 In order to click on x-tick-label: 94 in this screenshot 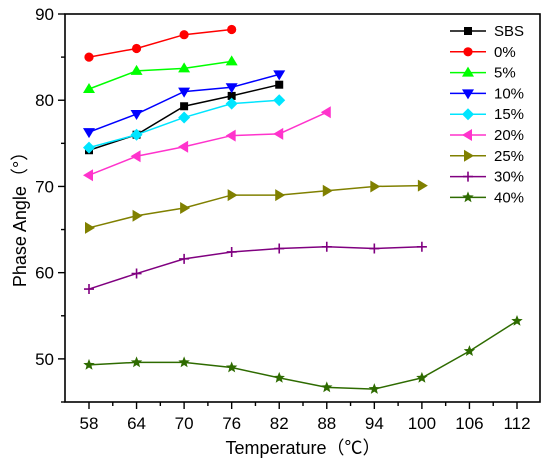, I will do `click(374, 423)`.